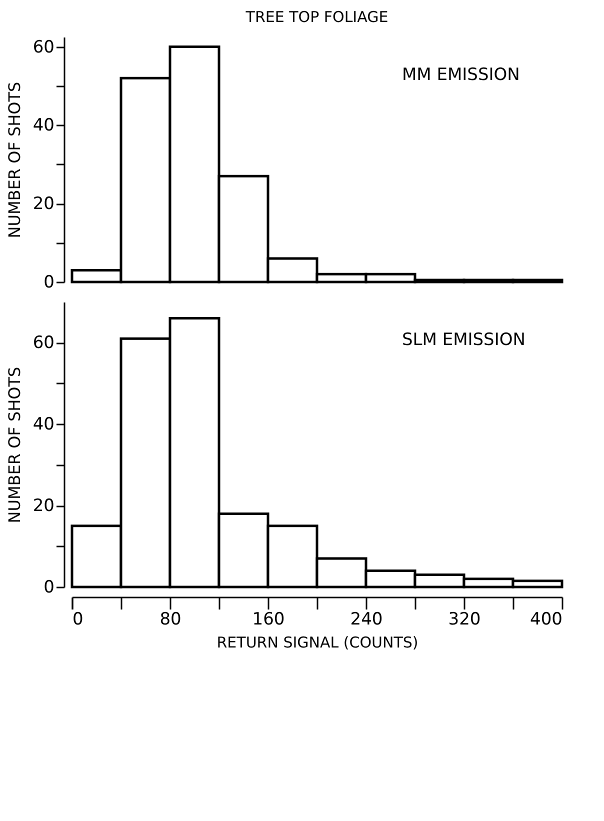 The height and width of the screenshot is (821, 604). Describe the element at coordinates (171, 620) in the screenshot. I see `x-tick-label: 80` at that location.